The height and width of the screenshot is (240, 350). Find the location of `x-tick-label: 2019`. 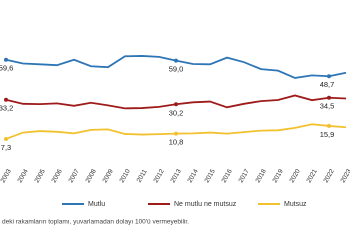

x-tick-label: 2019 is located at coordinates (278, 176).